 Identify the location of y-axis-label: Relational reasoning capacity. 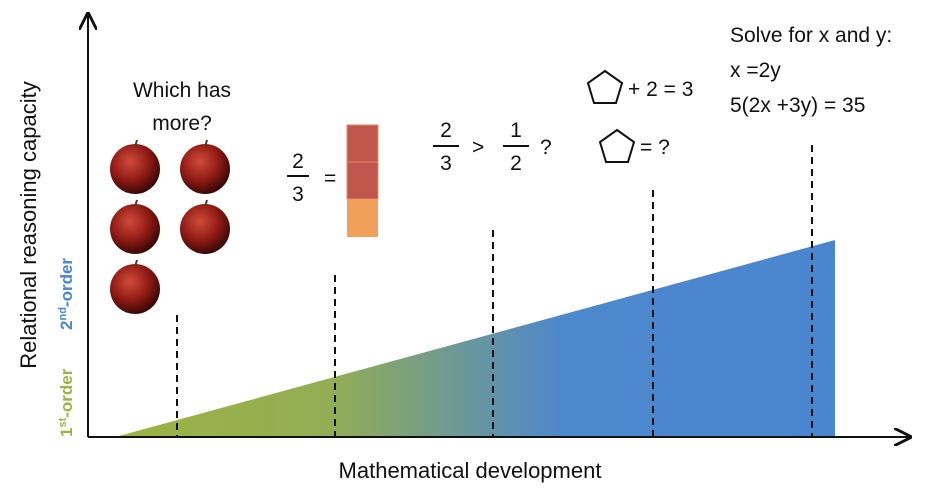
(28, 224).